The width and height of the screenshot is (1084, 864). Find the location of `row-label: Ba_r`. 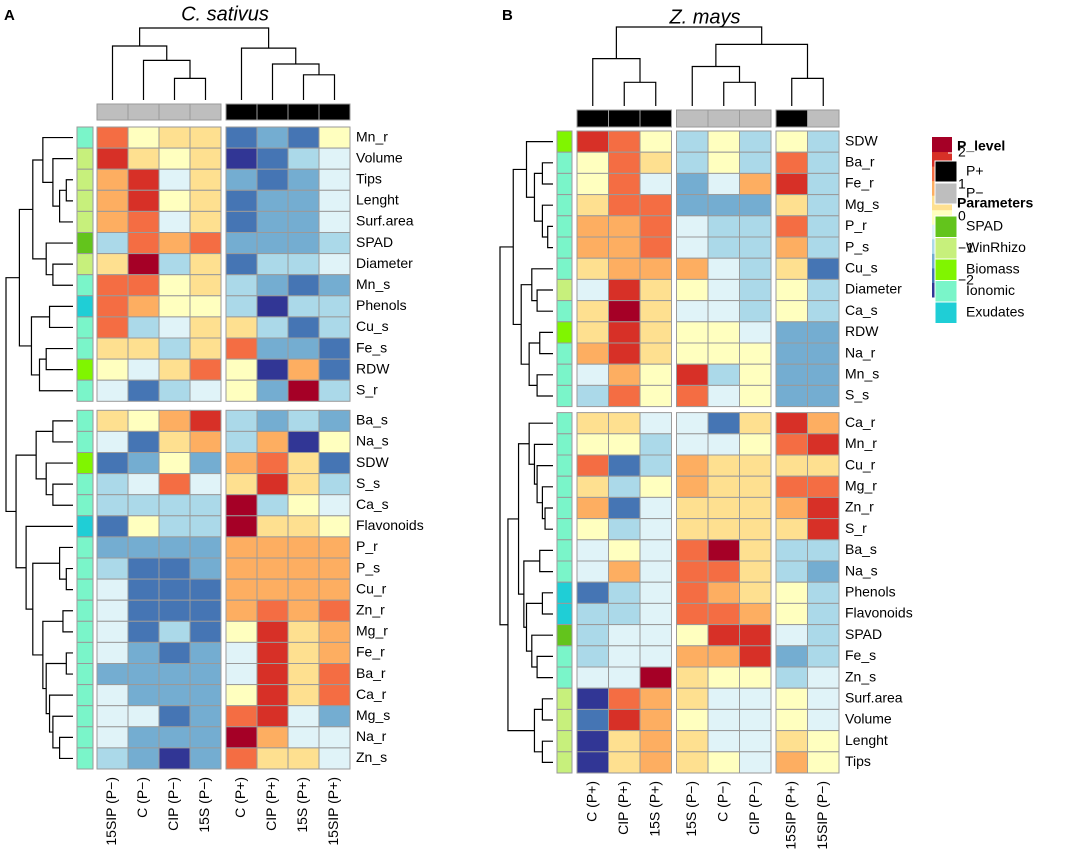

row-label: Ba_r is located at coordinates (860, 162).